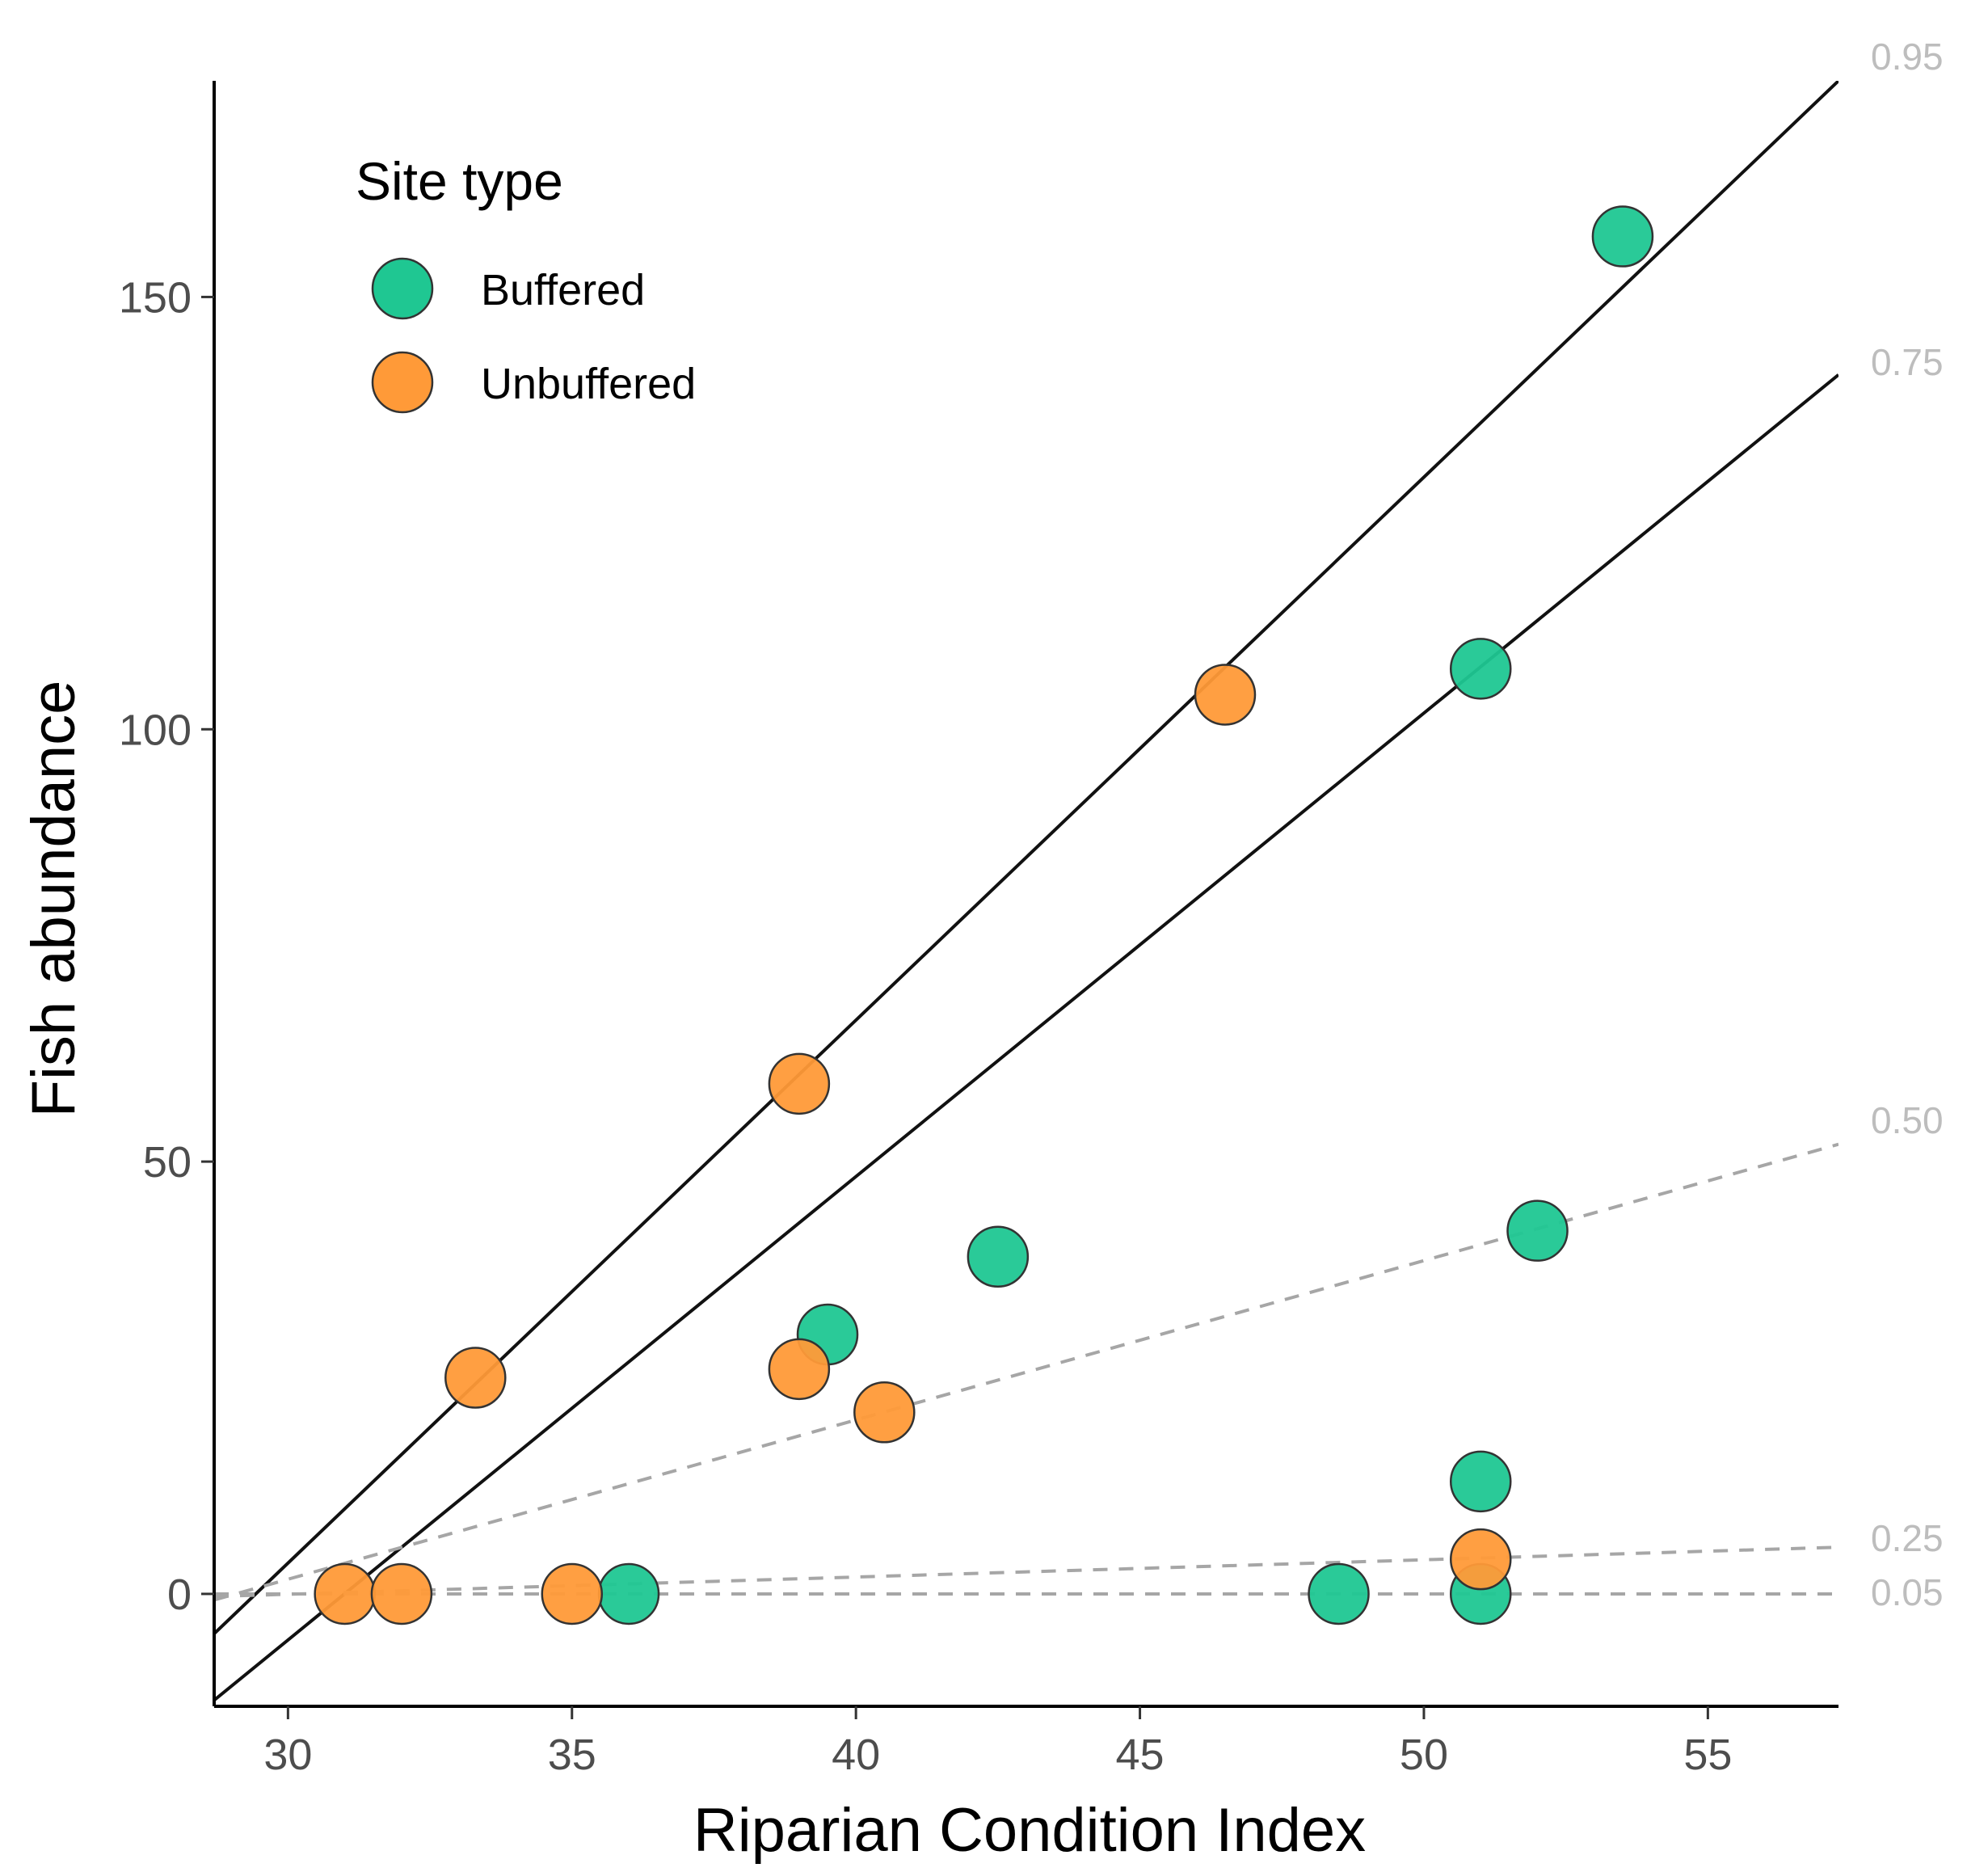 This screenshot has width=1988, height=1872. What do you see at coordinates (167, 1162) in the screenshot?
I see `y-tick-label-50: 50` at bounding box center [167, 1162].